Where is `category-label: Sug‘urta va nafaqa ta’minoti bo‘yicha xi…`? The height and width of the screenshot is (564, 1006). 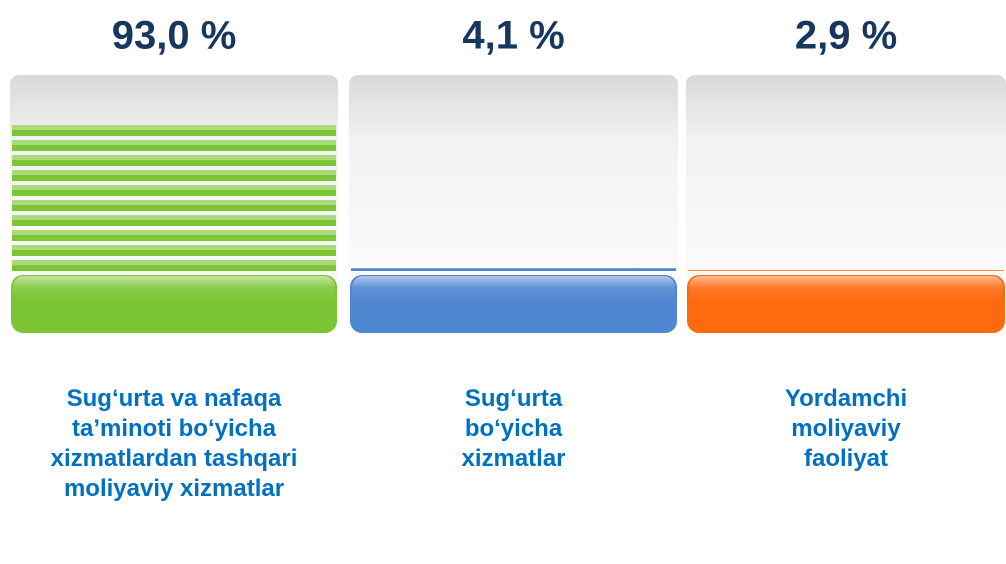
category-label: Sug‘urta va nafaqa ta’minoti bo‘yicha xi… is located at coordinates (174, 443).